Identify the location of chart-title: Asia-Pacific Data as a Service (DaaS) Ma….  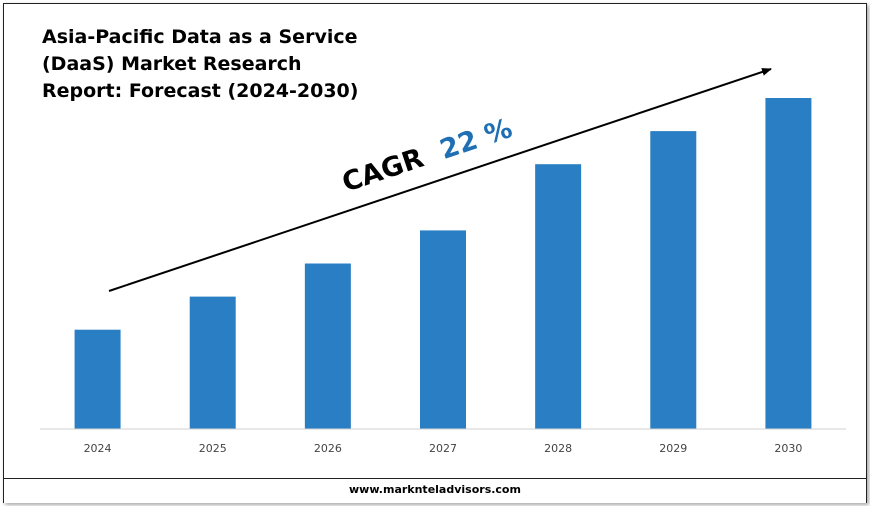
(200, 64).